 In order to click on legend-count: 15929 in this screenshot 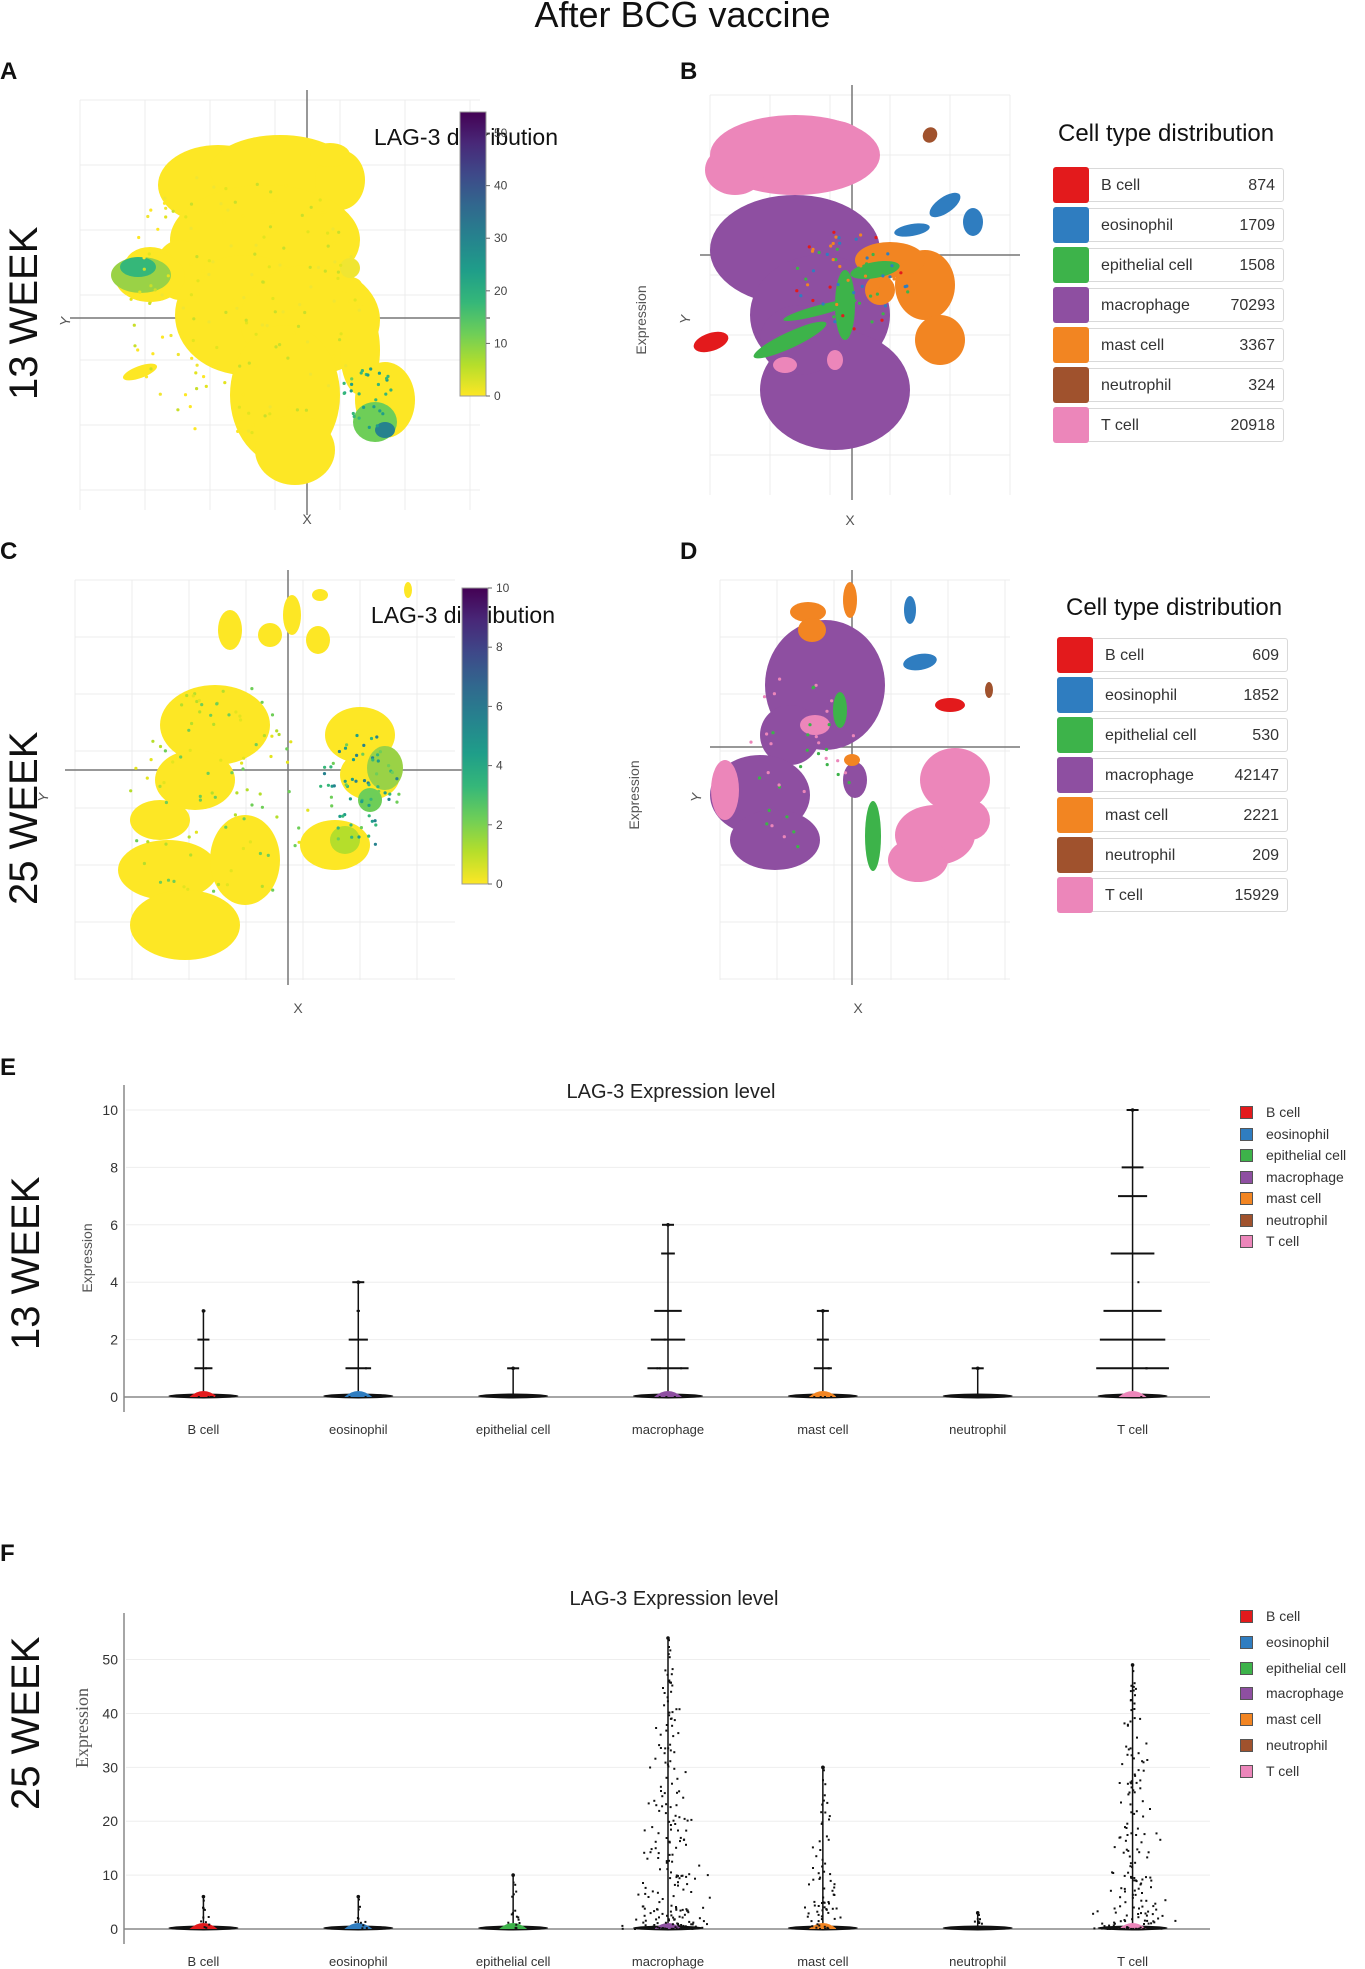, I will do `click(1257, 895)`.